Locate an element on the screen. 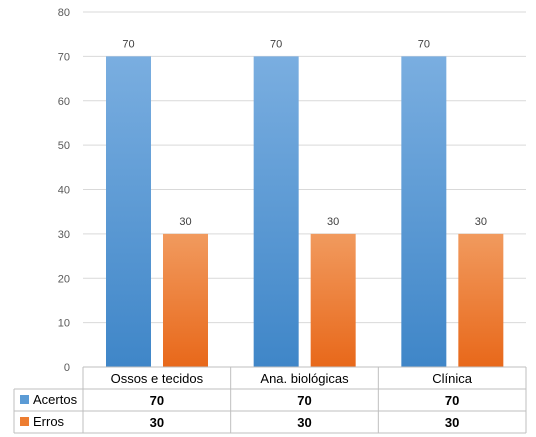 This screenshot has height=437, width=536. y-tick-label-30: 30 is located at coordinates (64, 235).